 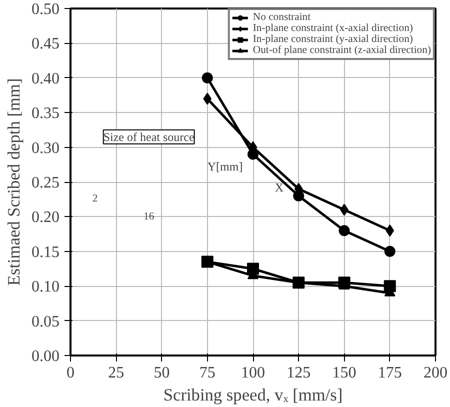 I want to click on annotation: 16, so click(x=149, y=216).